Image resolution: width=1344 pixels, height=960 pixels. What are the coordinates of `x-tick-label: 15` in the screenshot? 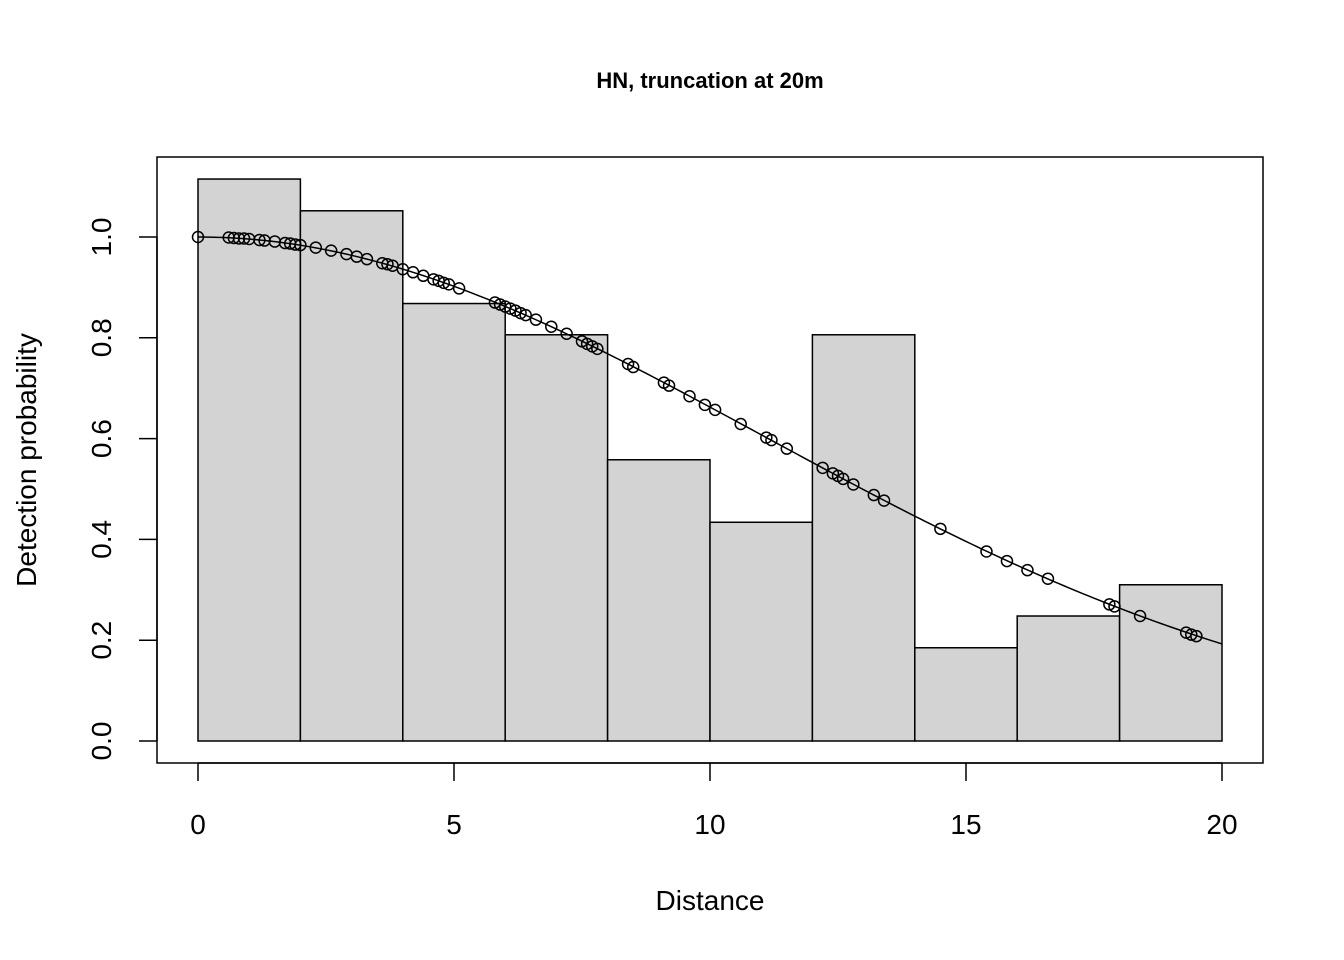 It's located at (965, 824).